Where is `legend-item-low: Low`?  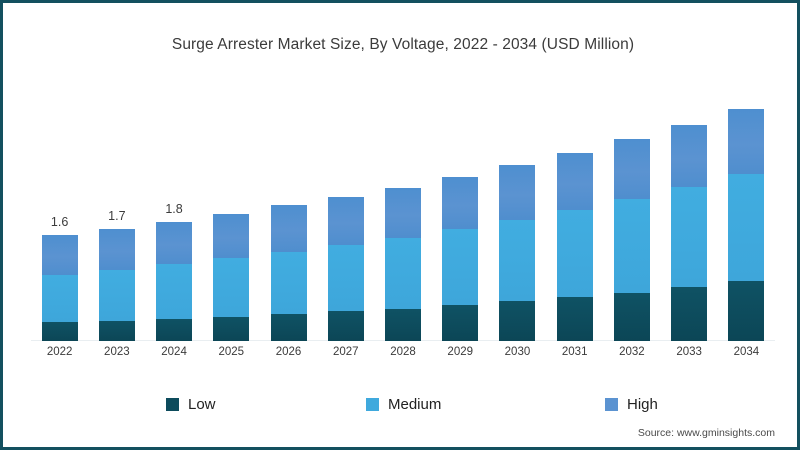 legend-item-low: Low is located at coordinates (191, 404).